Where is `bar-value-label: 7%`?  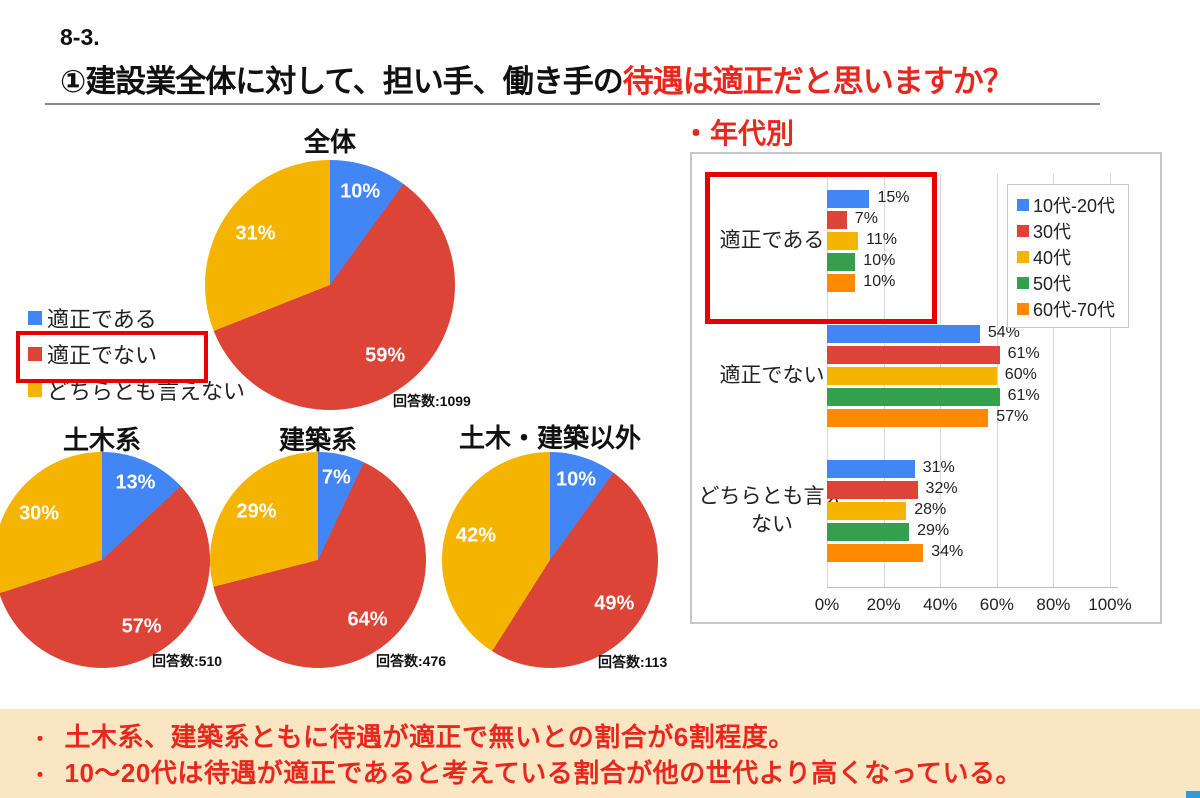 bar-value-label: 7% is located at coordinates (866, 218).